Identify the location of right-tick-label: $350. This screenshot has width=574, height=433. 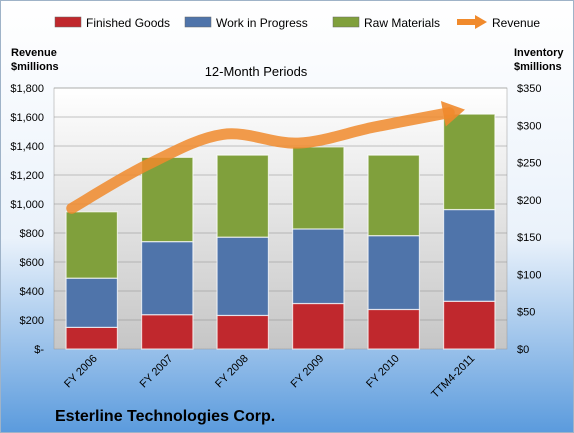
(529, 89).